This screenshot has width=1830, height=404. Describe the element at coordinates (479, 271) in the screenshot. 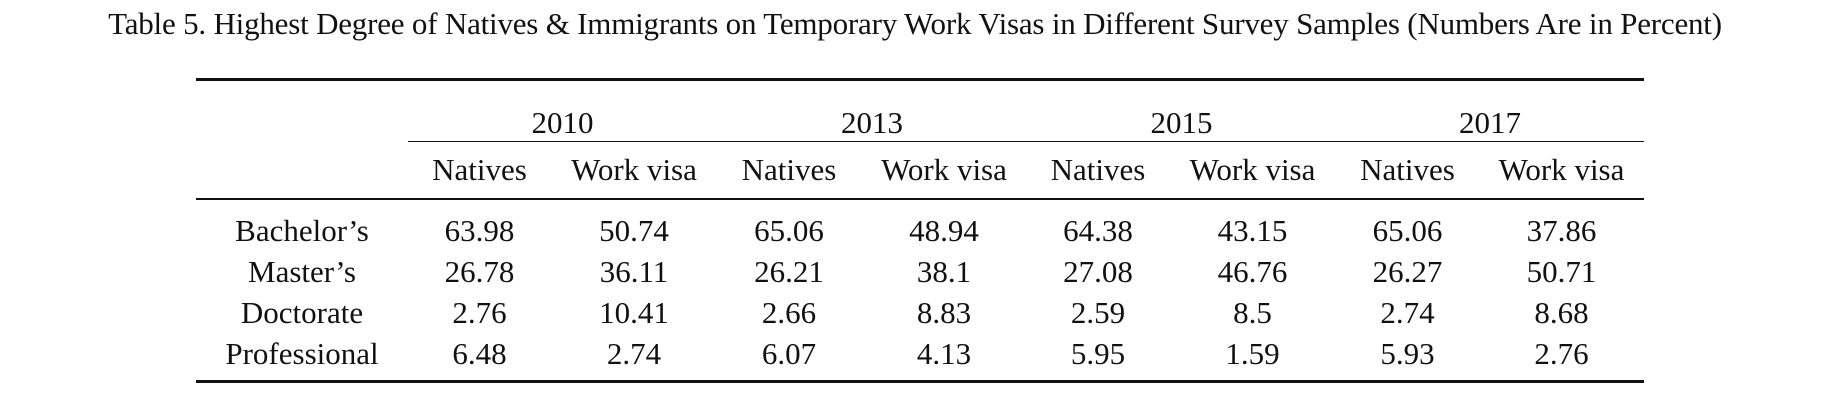

I see `table-cell: 26.78` at that location.